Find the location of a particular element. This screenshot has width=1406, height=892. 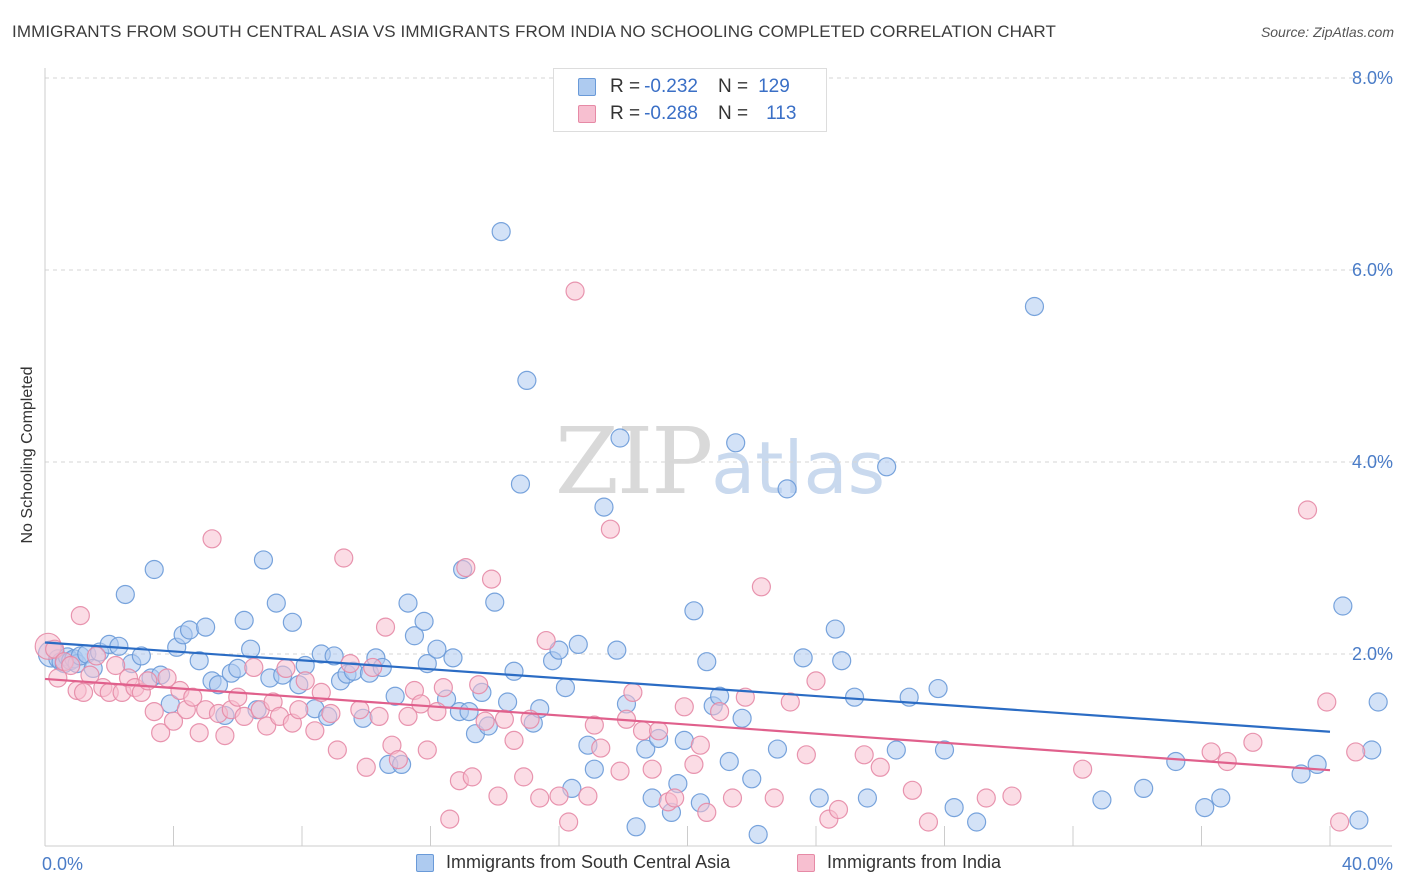

legend-label: Immigrants from South Central Asia is located at coordinates (588, 862).